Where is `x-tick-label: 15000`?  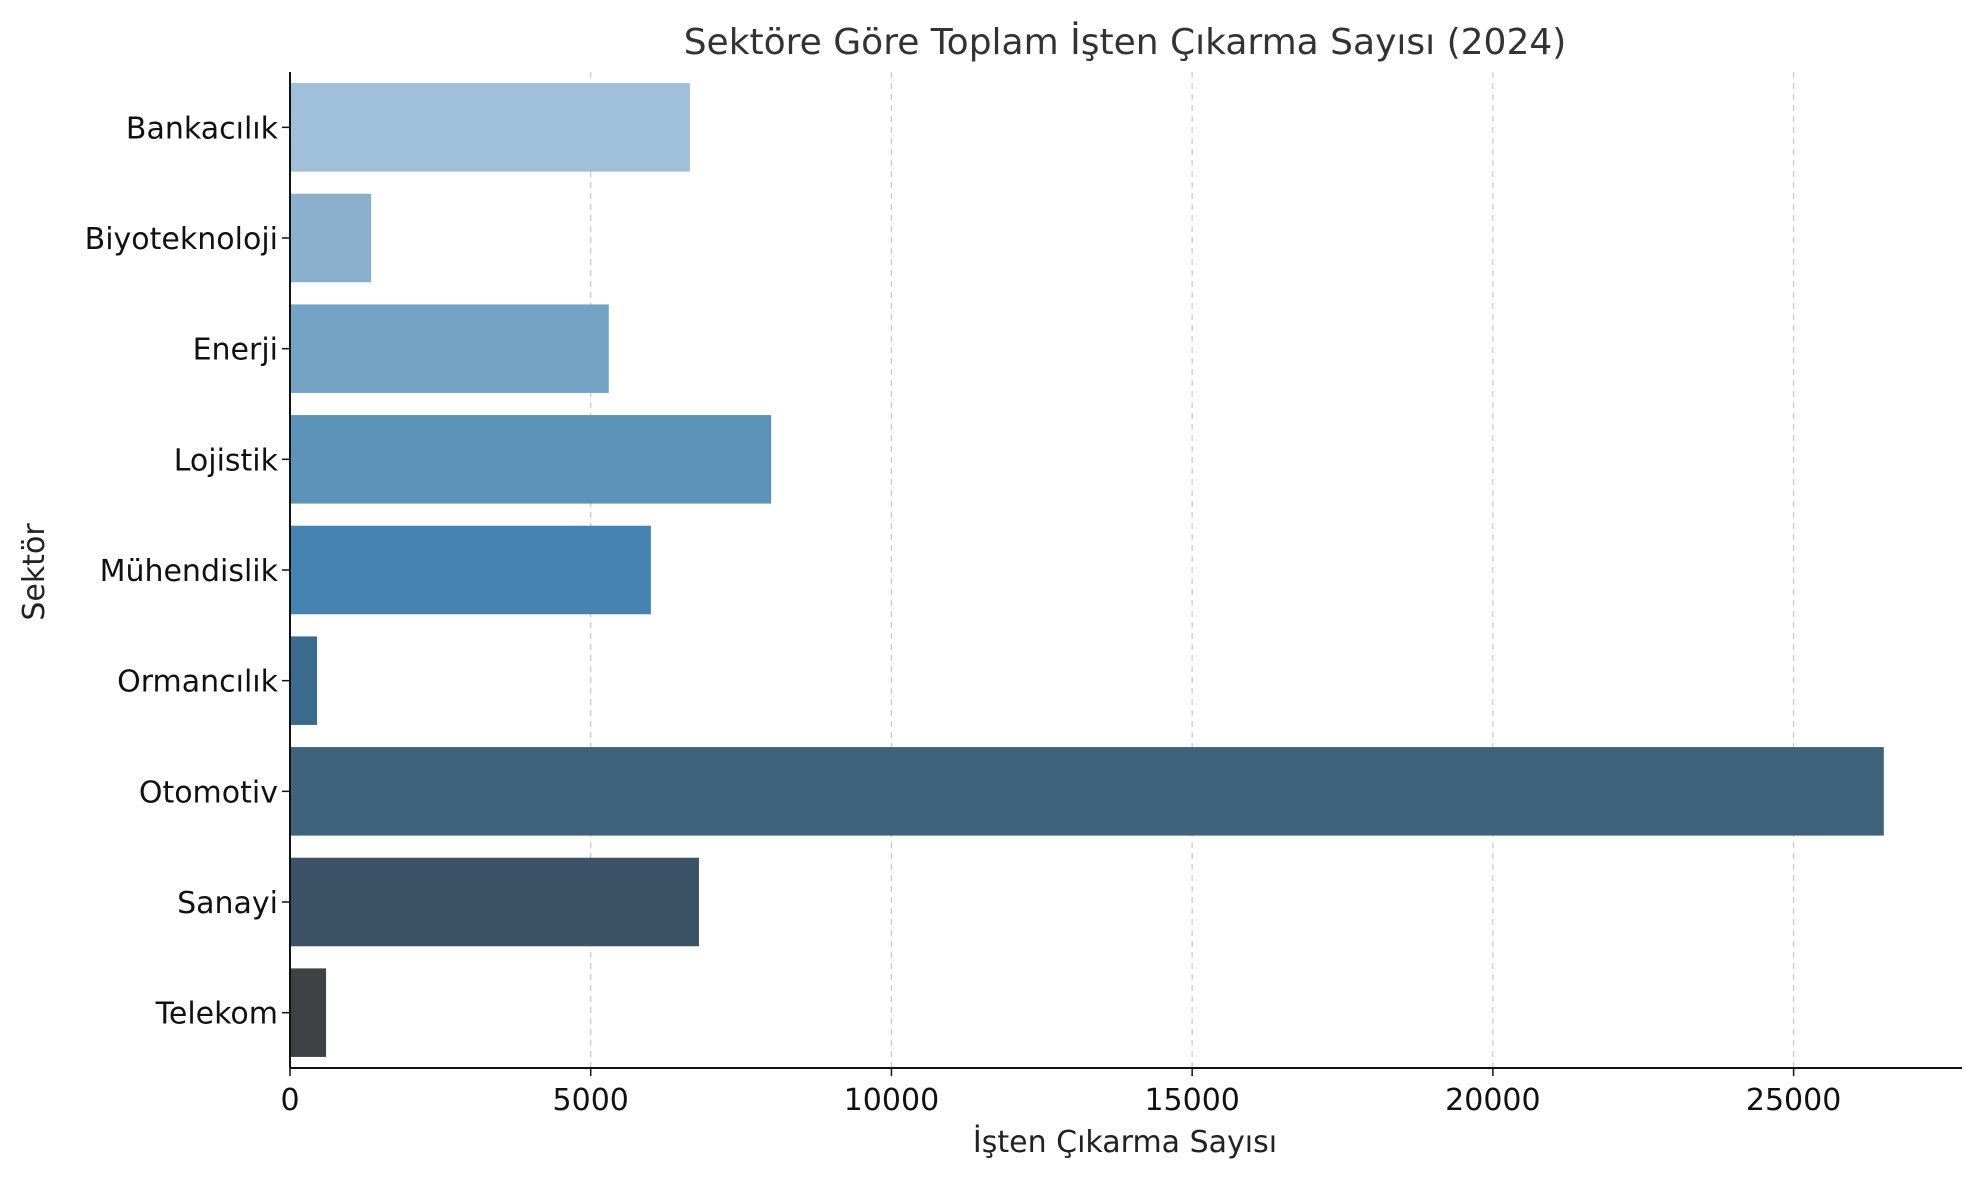
x-tick-label: 15000 is located at coordinates (1191, 1100).